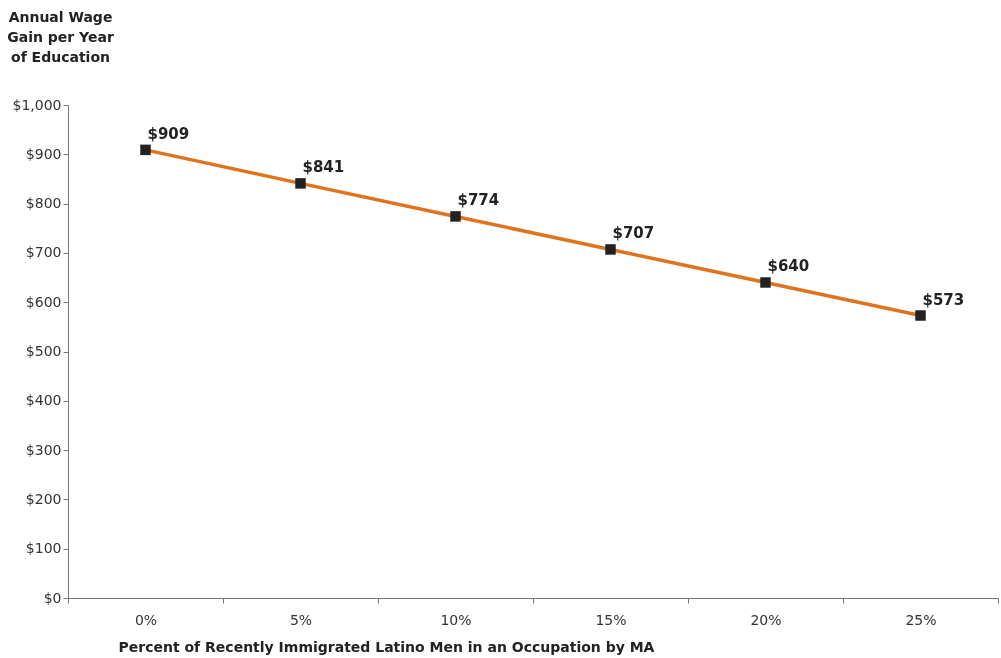 The height and width of the screenshot is (658, 1001). What do you see at coordinates (37, 104) in the screenshot?
I see `y-tick-label: $1,000` at bounding box center [37, 104].